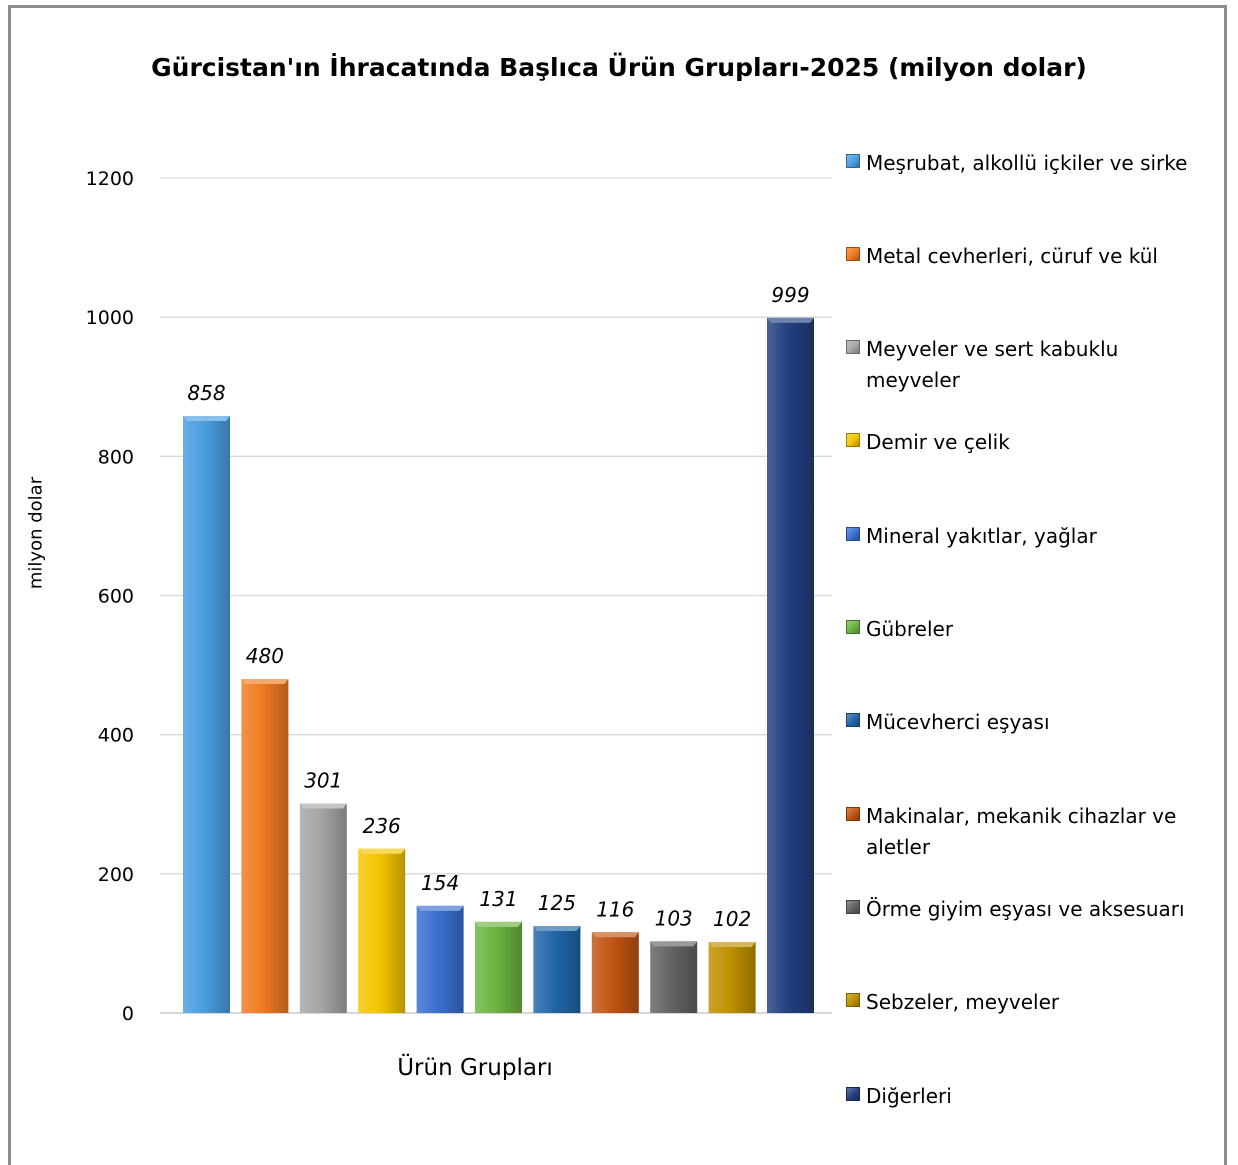 The image size is (1238, 1165). I want to click on legend-label: Demir ve çelik, so click(938, 442).